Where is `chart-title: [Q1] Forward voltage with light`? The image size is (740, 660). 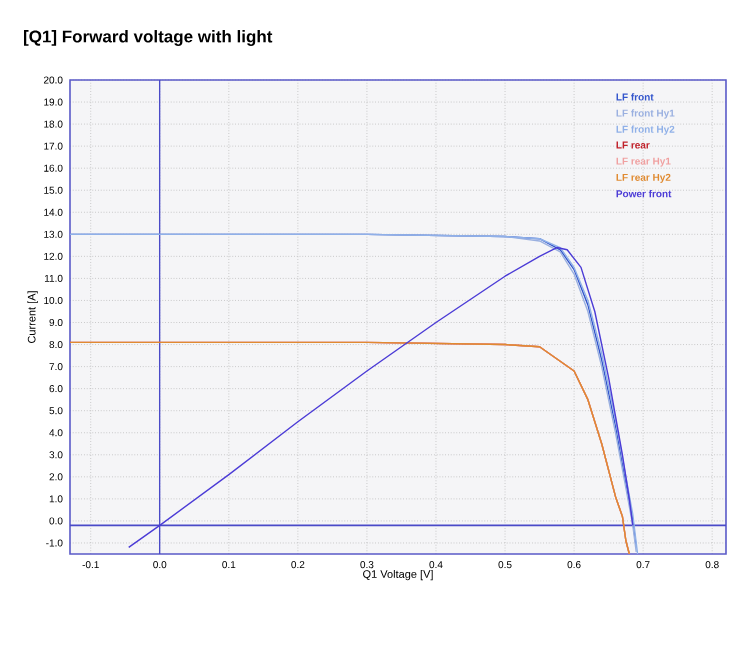
chart-title: [Q1] Forward voltage with light is located at coordinates (148, 38).